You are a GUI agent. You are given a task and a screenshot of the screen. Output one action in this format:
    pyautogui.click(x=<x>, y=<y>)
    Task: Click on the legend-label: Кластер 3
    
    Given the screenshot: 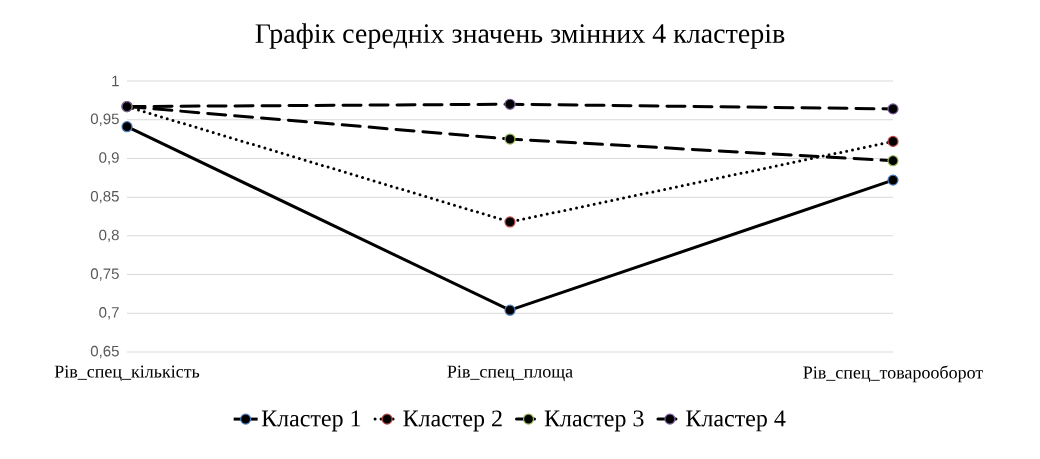 What is the action you would take?
    pyautogui.click(x=594, y=421)
    